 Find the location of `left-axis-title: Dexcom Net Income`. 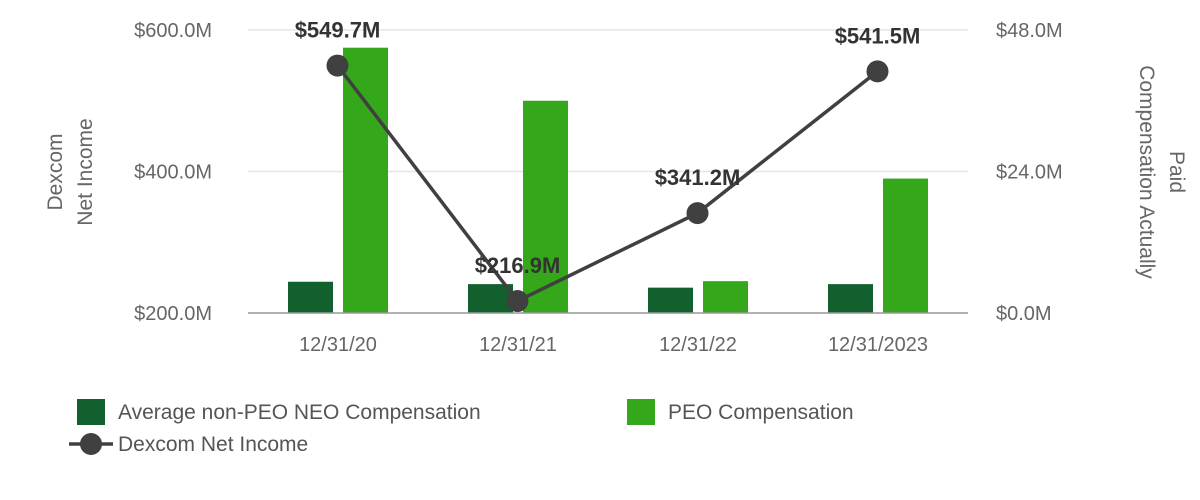

left-axis-title: Dexcom Net Income is located at coordinates (70, 171).